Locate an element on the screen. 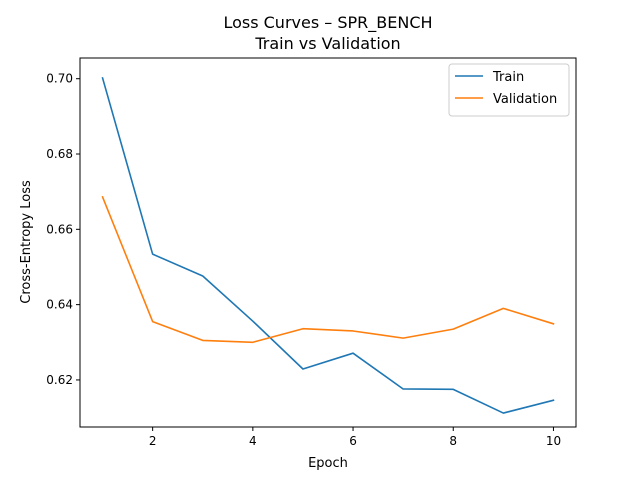 This screenshot has height=480, width=640. x-tick-label: 10 is located at coordinates (553, 441).